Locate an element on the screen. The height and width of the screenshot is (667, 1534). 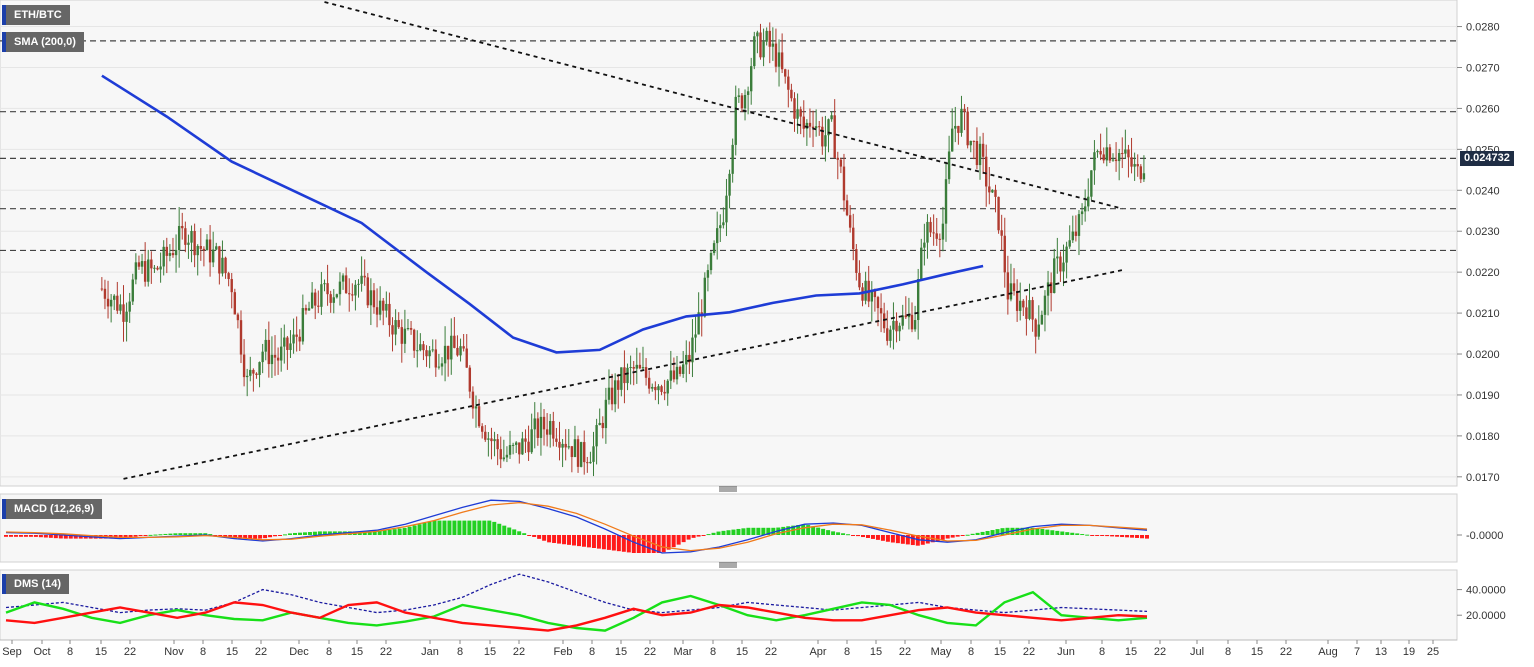
macd-indicator-label: MACD (12,26,9) is located at coordinates (52, 509).